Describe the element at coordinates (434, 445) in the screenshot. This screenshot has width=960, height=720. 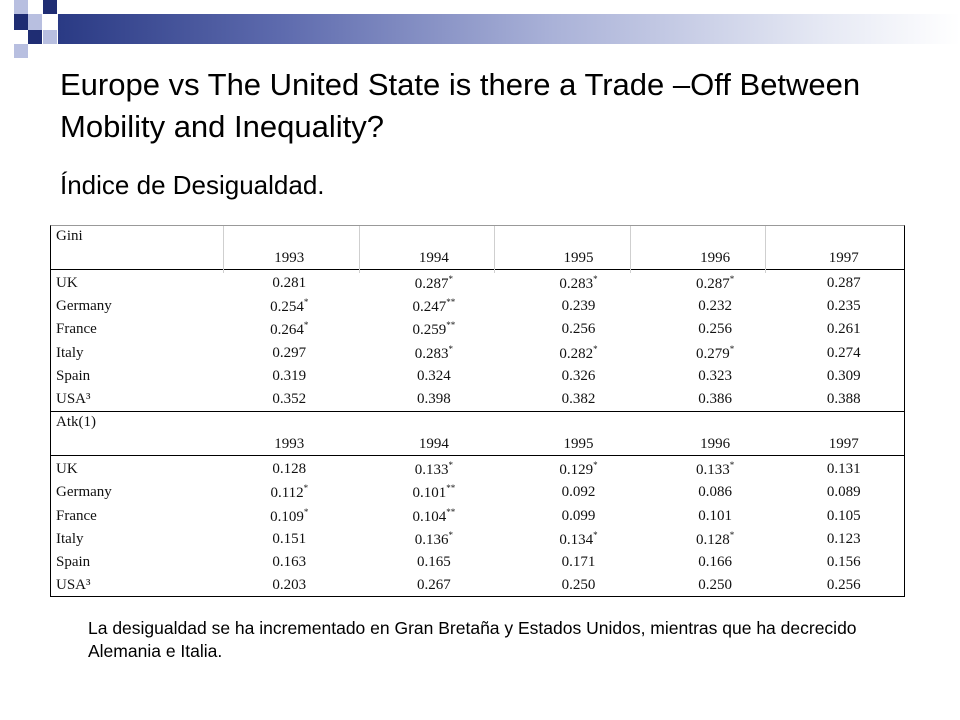
I see `year-header: 1994` at that location.